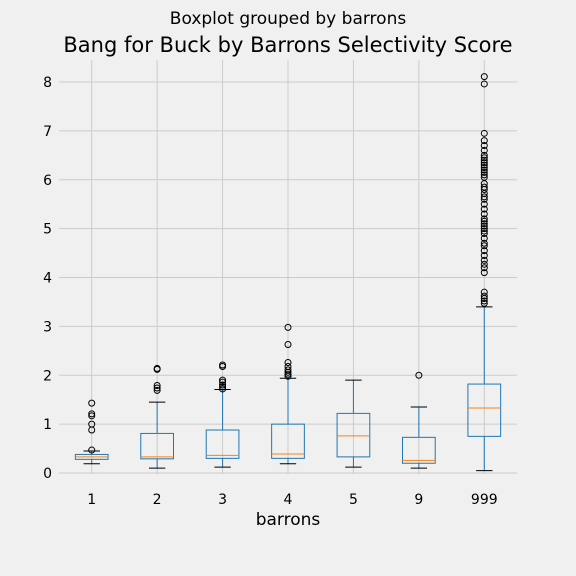 The height and width of the screenshot is (576, 576). What do you see at coordinates (47, 230) in the screenshot?
I see `y-tick-label: 5` at bounding box center [47, 230].